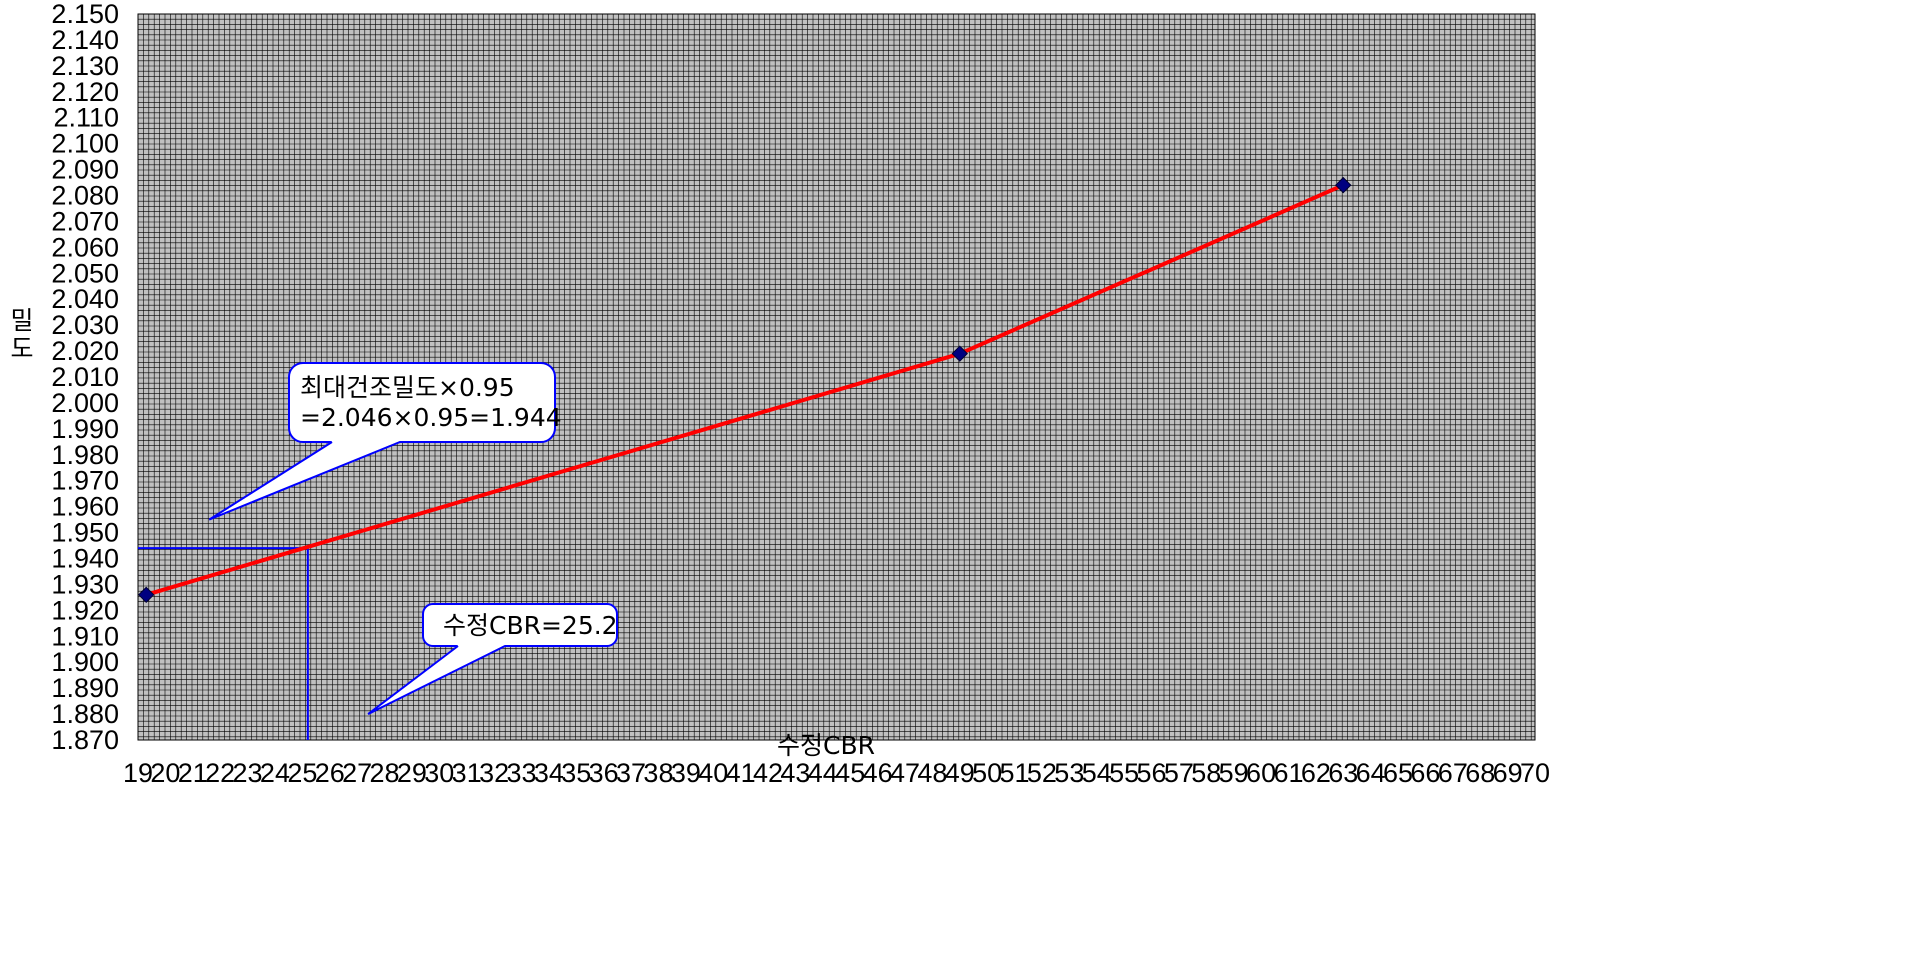 The height and width of the screenshot is (961, 1921). What do you see at coordinates (85, 273) in the screenshot?
I see `y-tick-label: 2.050` at bounding box center [85, 273].